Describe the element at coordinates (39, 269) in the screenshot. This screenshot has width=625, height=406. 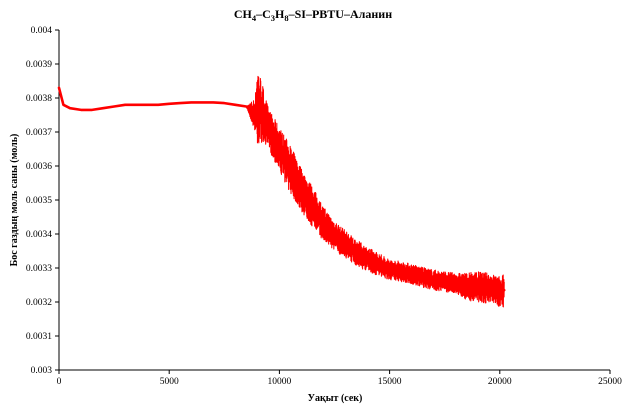
I see `y-tick-label: 0.0033` at that location.